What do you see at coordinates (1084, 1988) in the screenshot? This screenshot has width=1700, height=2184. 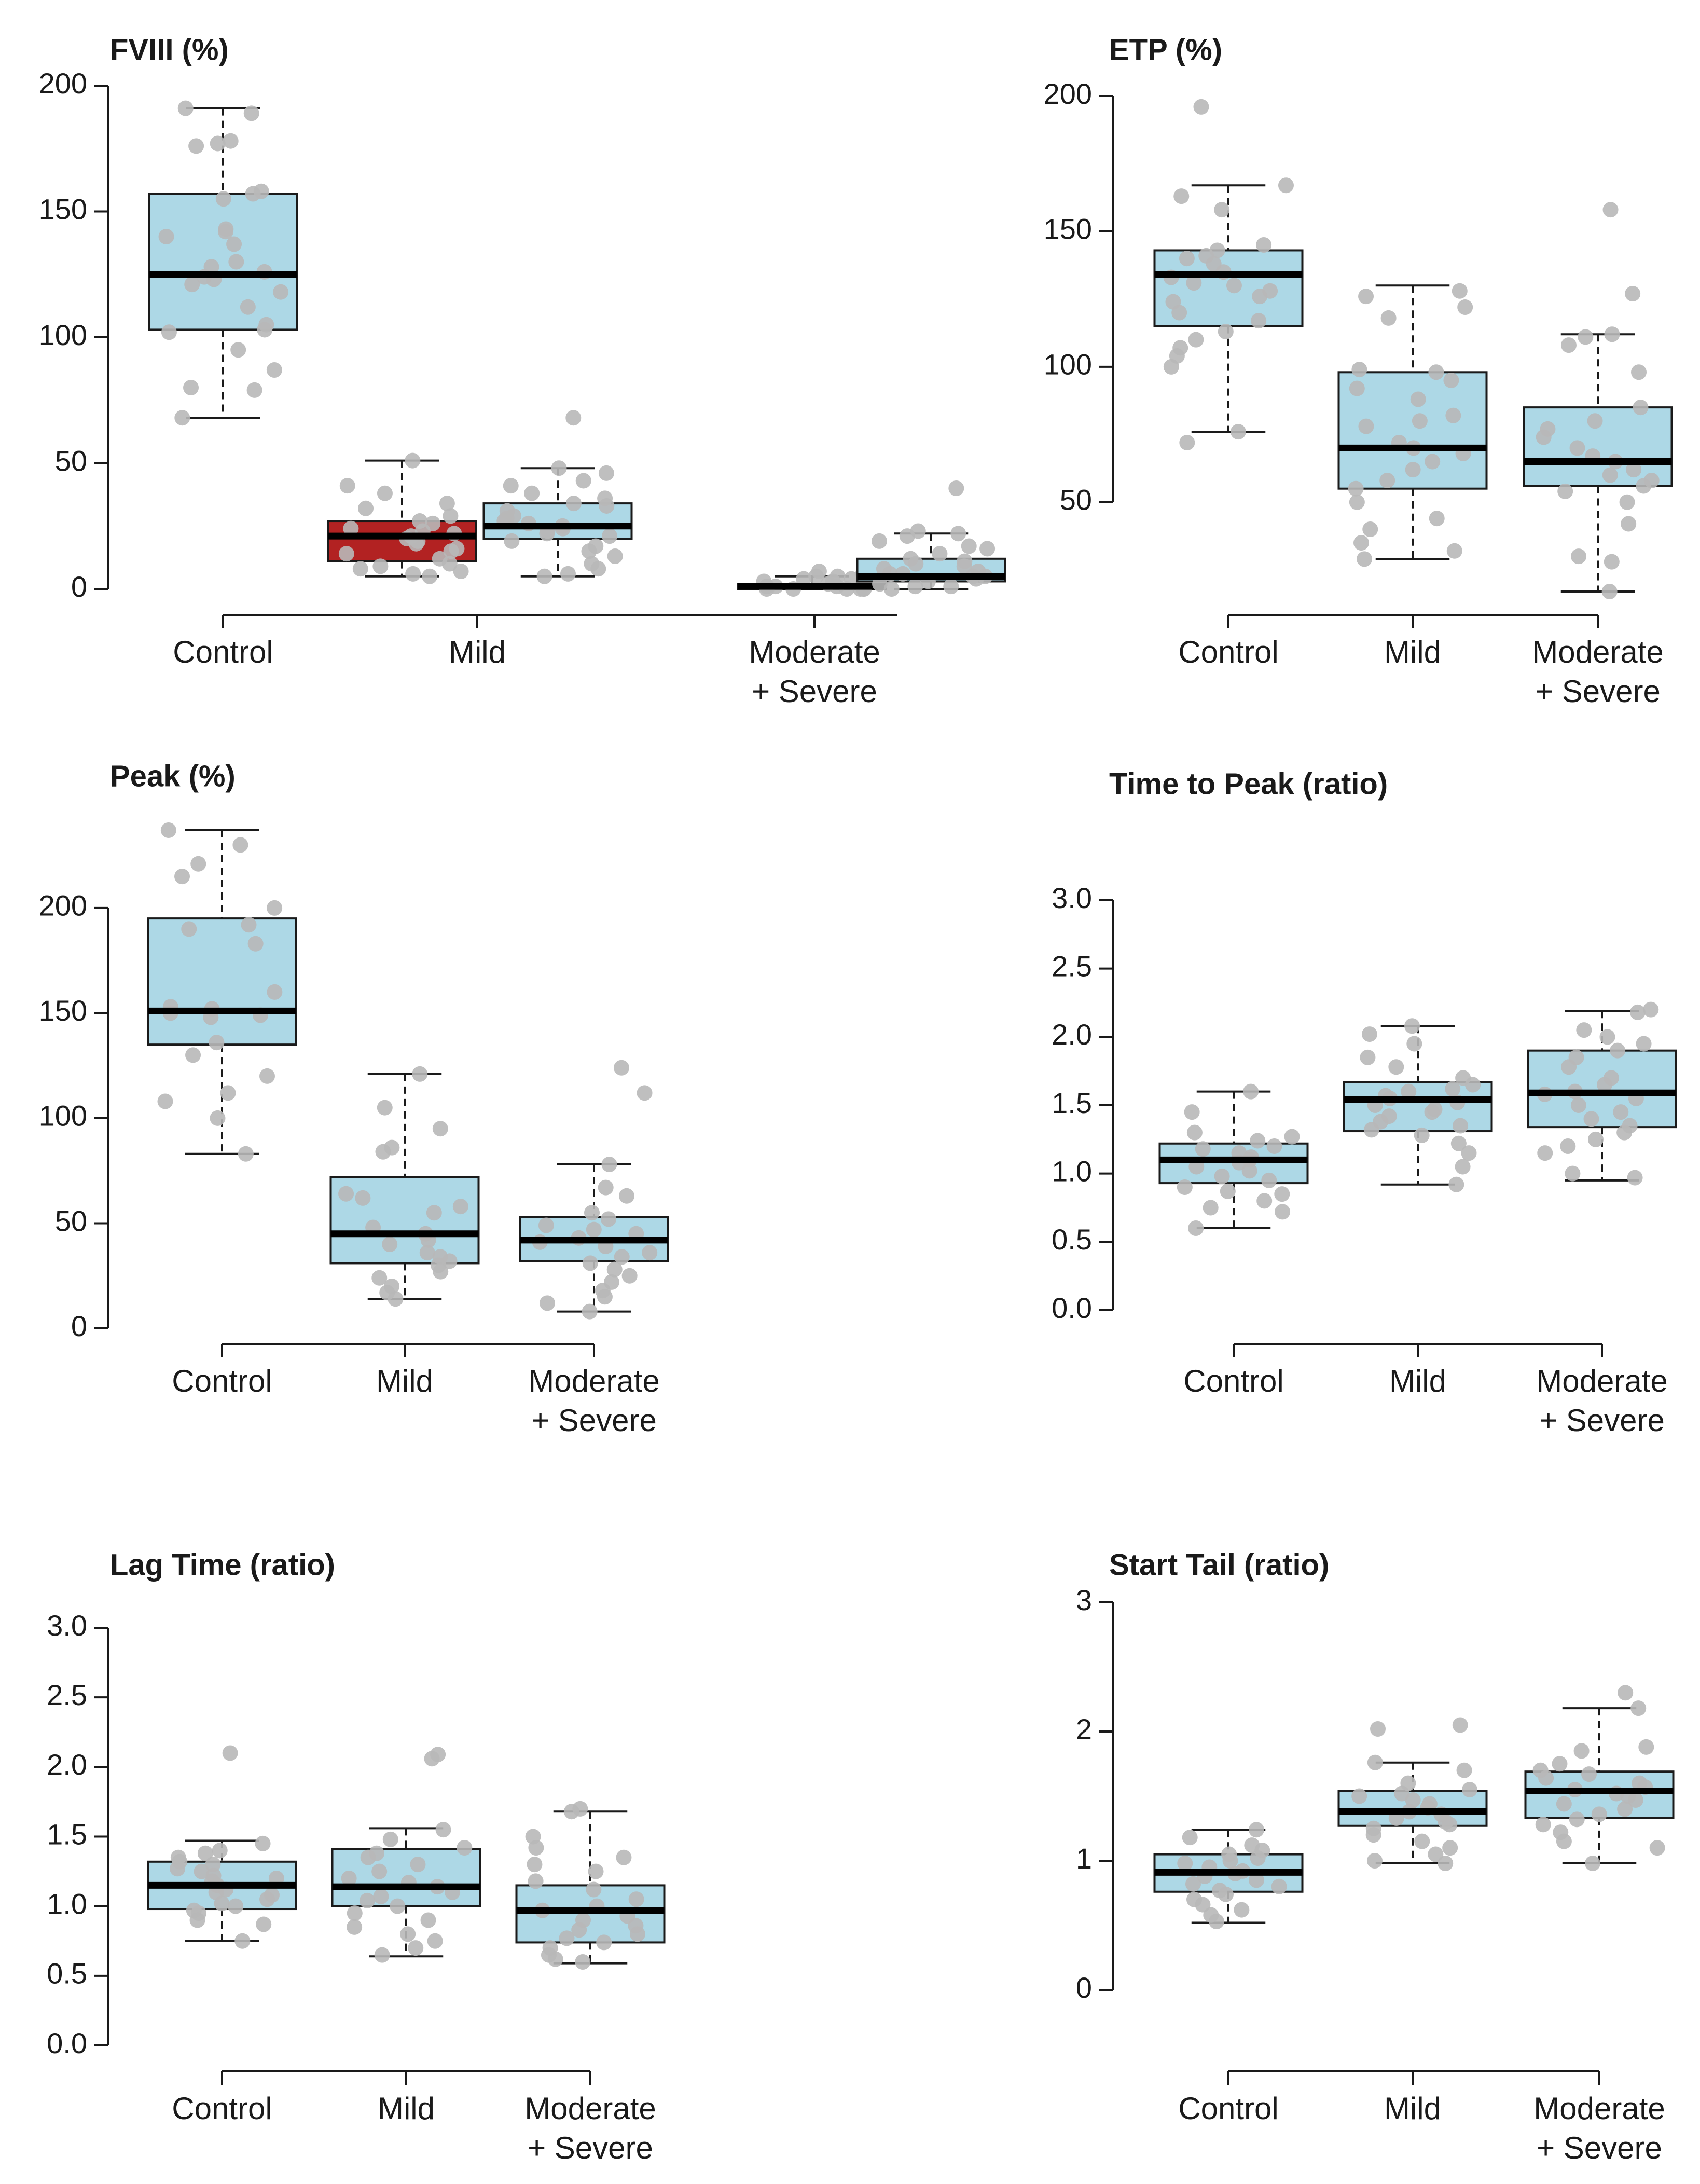 I see `y-tick-label: 0` at bounding box center [1084, 1988].